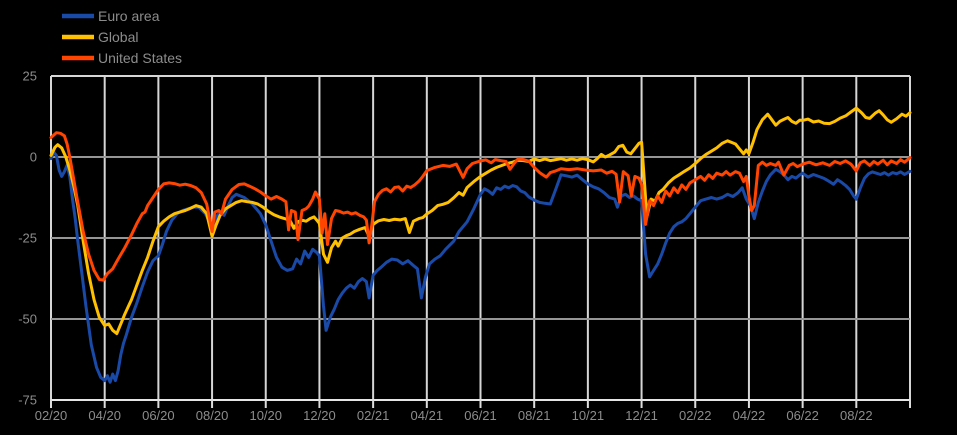 This screenshot has height=435, width=957. I want to click on x-tick-label: 04/22, so click(749, 415).